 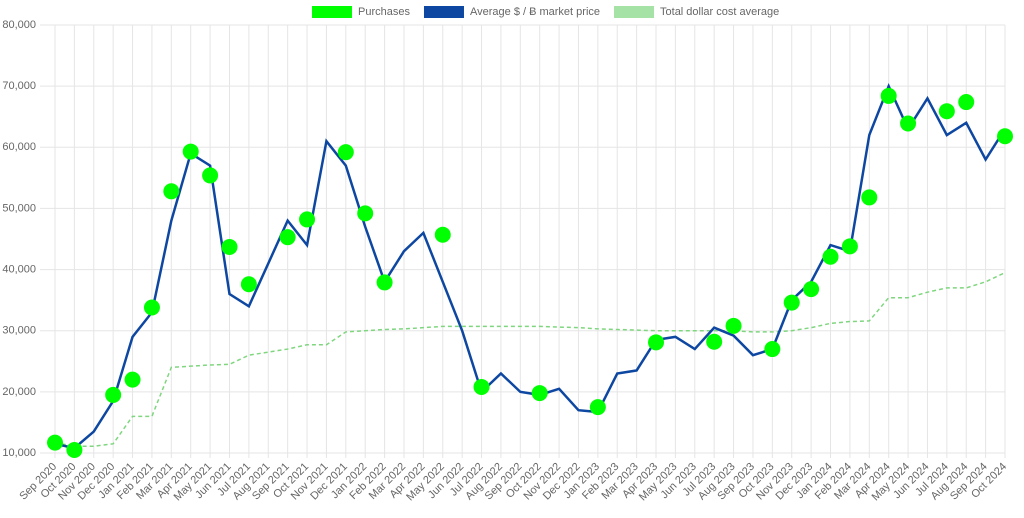 What do you see at coordinates (19, 208) in the screenshot?
I see `y-tick-label: 50,000` at bounding box center [19, 208].